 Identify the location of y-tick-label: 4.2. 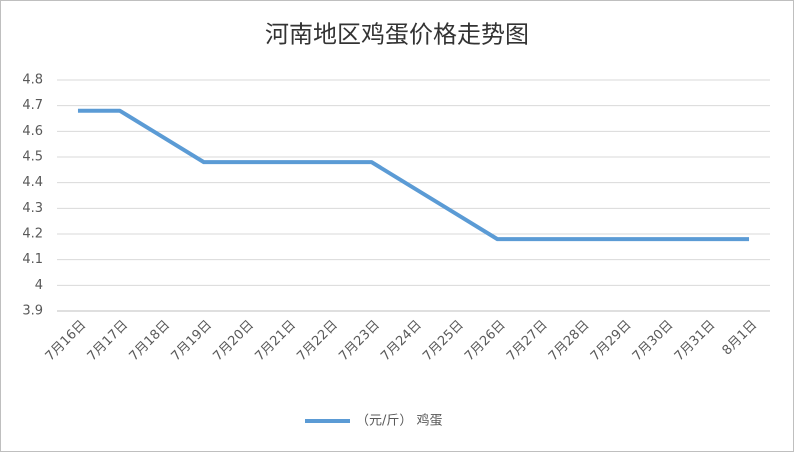
(32, 234).